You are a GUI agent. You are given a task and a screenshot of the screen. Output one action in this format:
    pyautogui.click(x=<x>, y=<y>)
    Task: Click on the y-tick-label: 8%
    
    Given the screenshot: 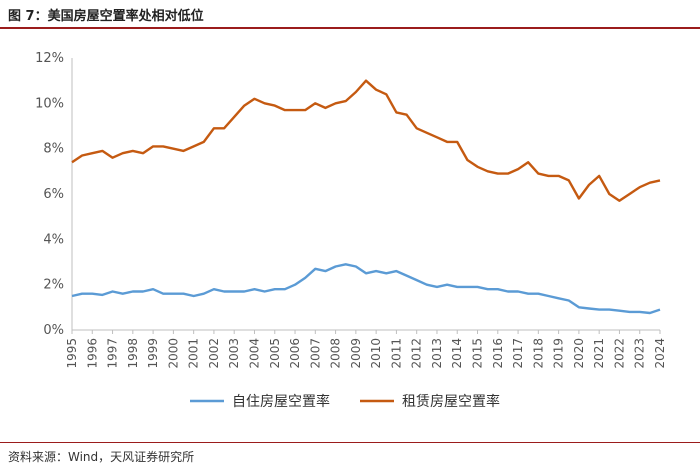 What is the action you would take?
    pyautogui.click(x=53, y=149)
    